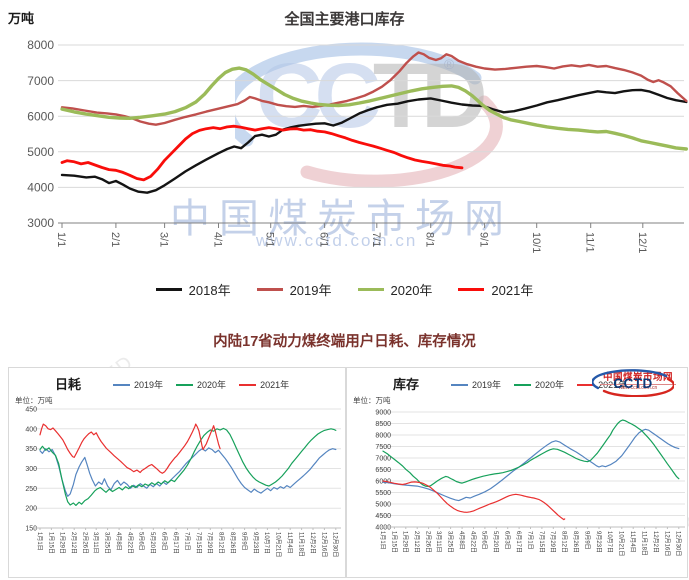  What do you see at coordinates (586, 540) in the screenshot?
I see `svg-text: 9月9日` at bounding box center [586, 540].